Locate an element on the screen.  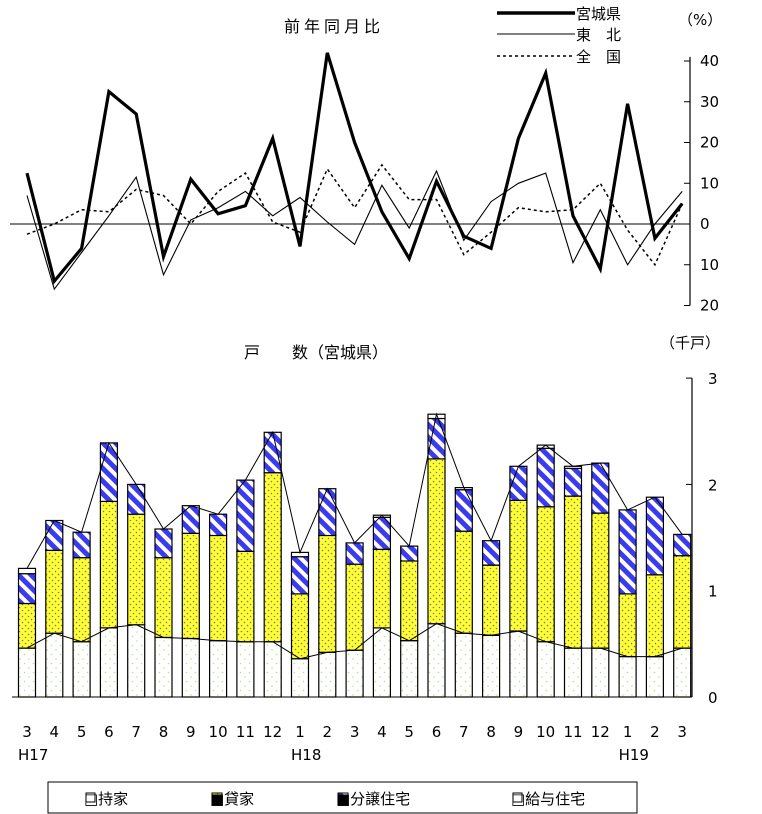
x-tick-label: 9 is located at coordinates (519, 732).